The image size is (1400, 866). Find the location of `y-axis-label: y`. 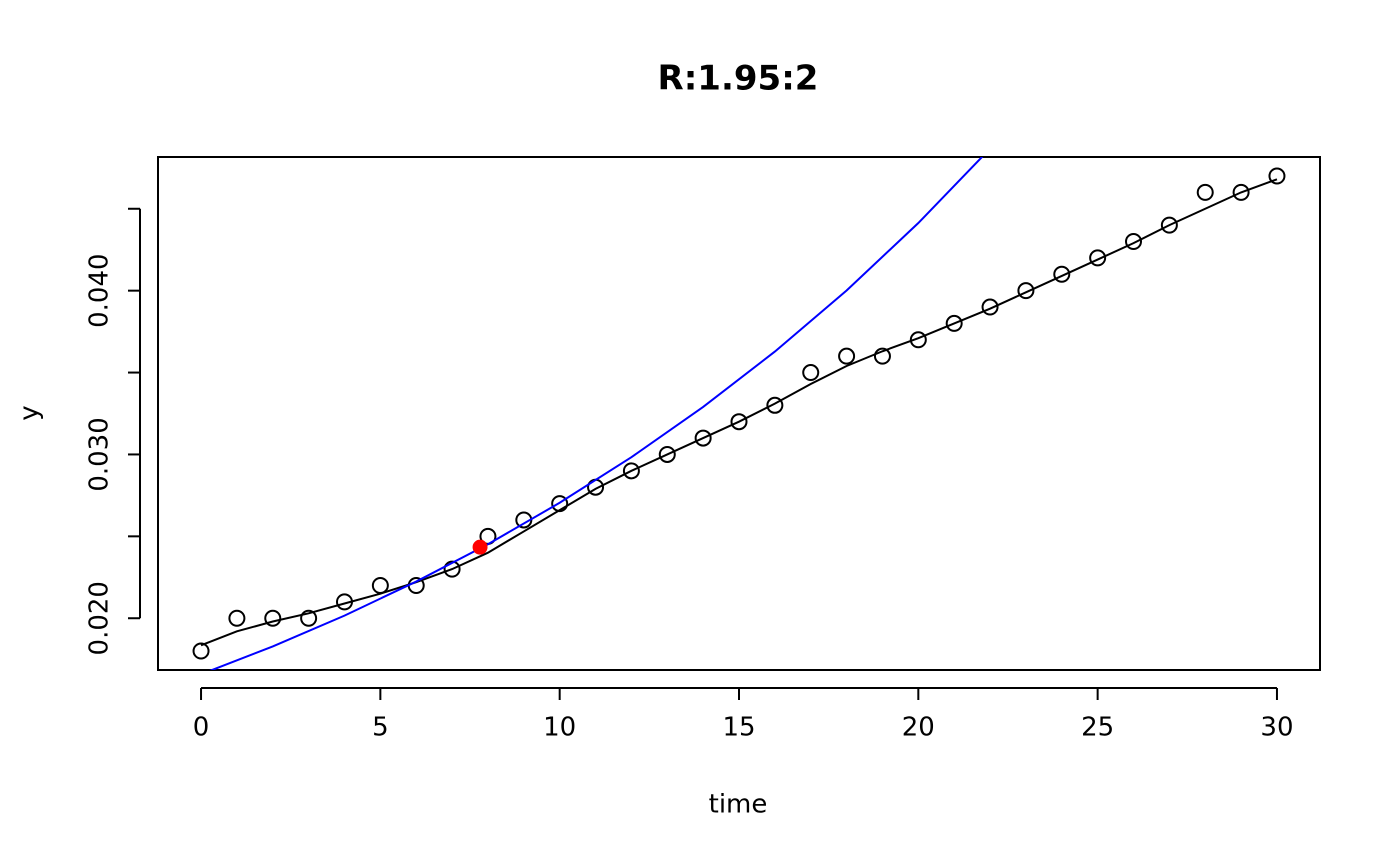

y-axis-label: y is located at coordinates (30, 412).